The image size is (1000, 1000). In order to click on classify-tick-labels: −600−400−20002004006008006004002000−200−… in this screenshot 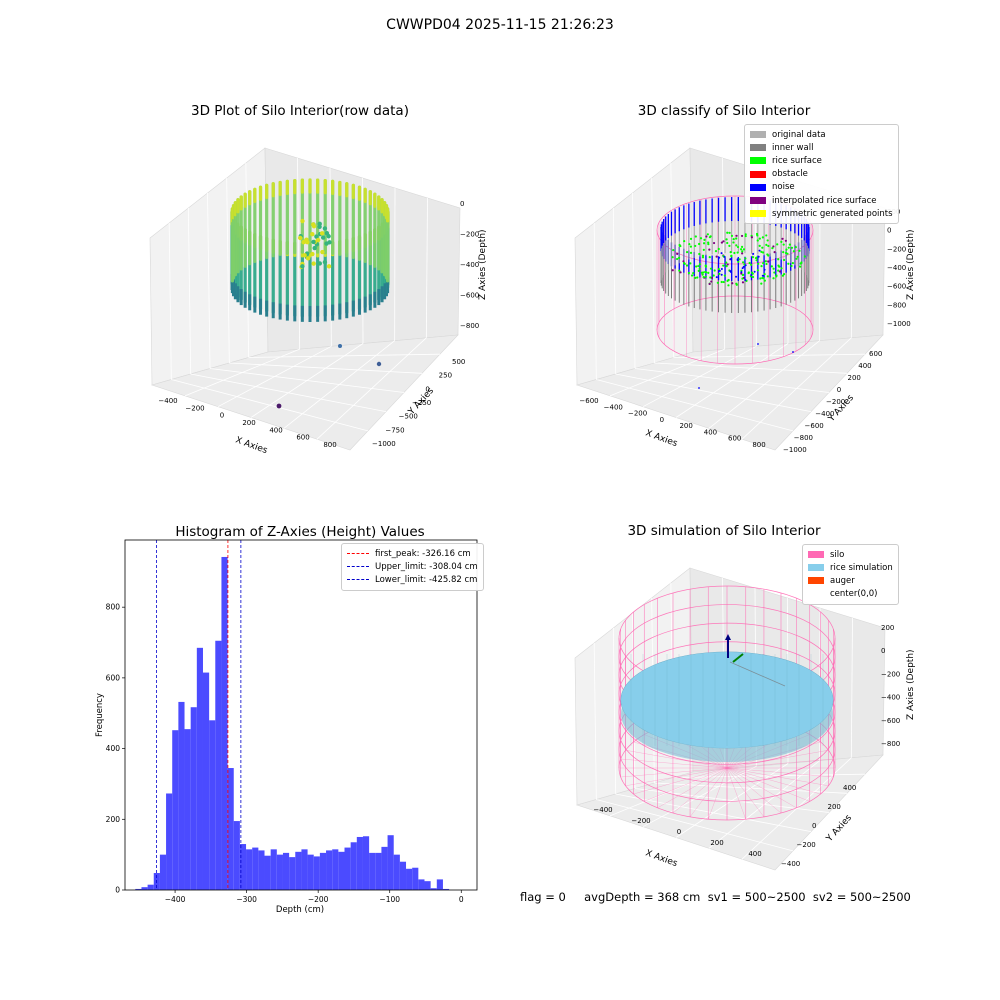, I will do `click(744, 331)`.